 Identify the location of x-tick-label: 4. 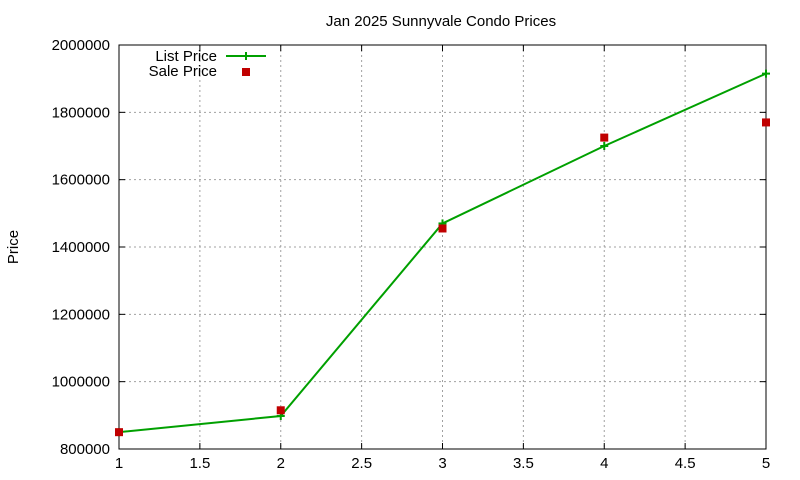
(604, 463).